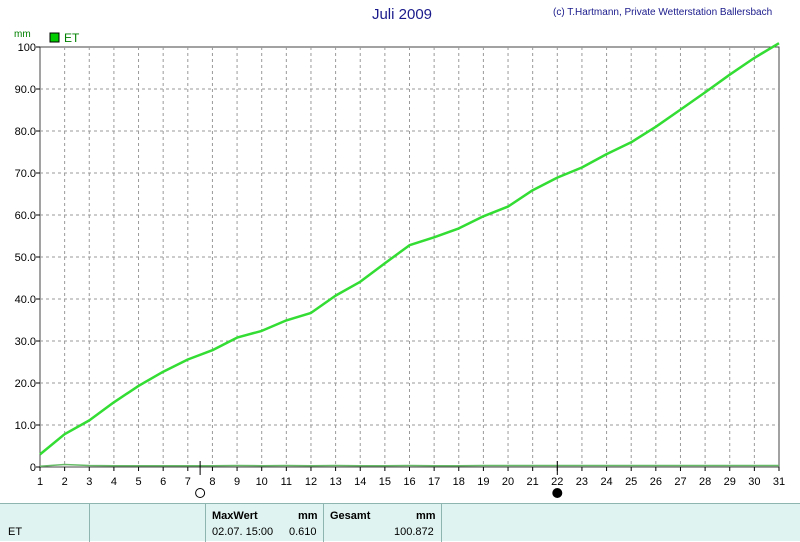 The image size is (800, 542). Describe the element at coordinates (25, 174) in the screenshot. I see `y-tick-label: 70.0` at that location.